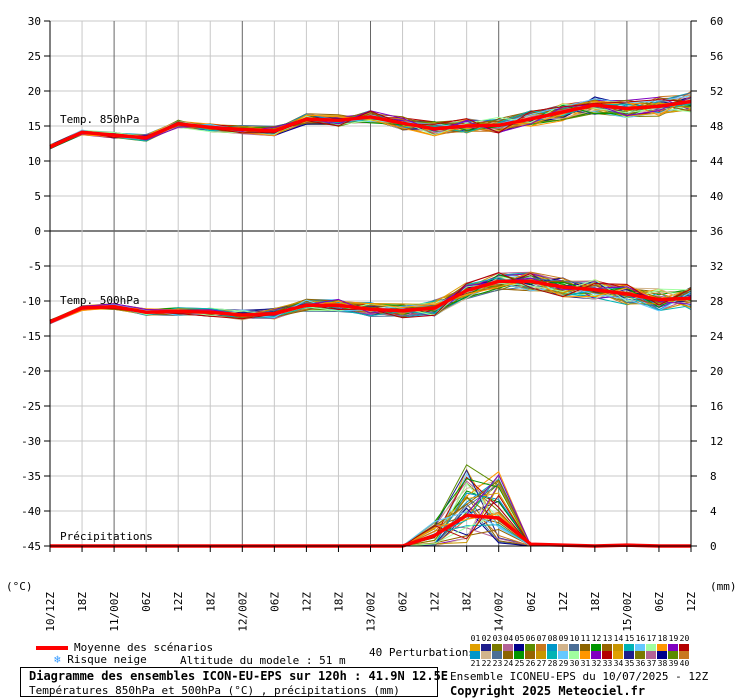  I want to click on pert-number: 39, so click(673, 663).